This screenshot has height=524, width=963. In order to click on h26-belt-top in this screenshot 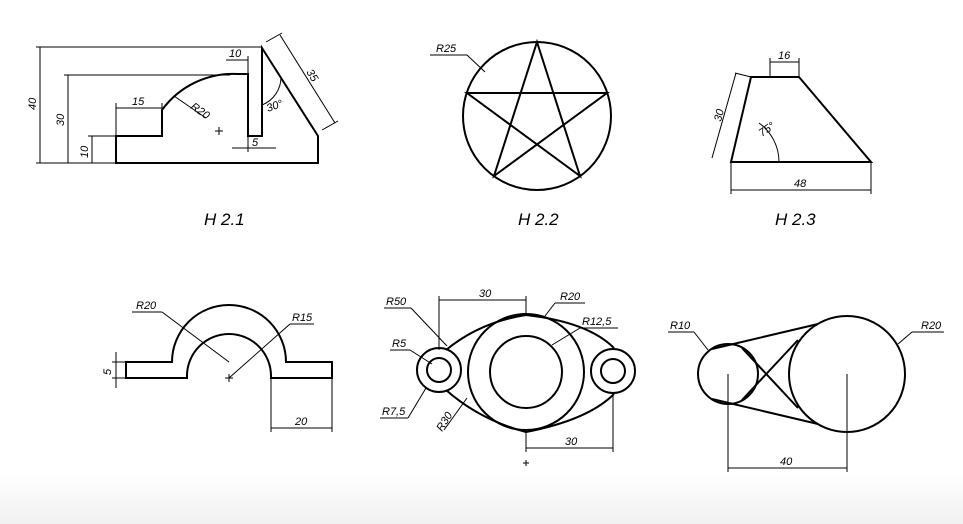, I will do `click(765, 336)`.